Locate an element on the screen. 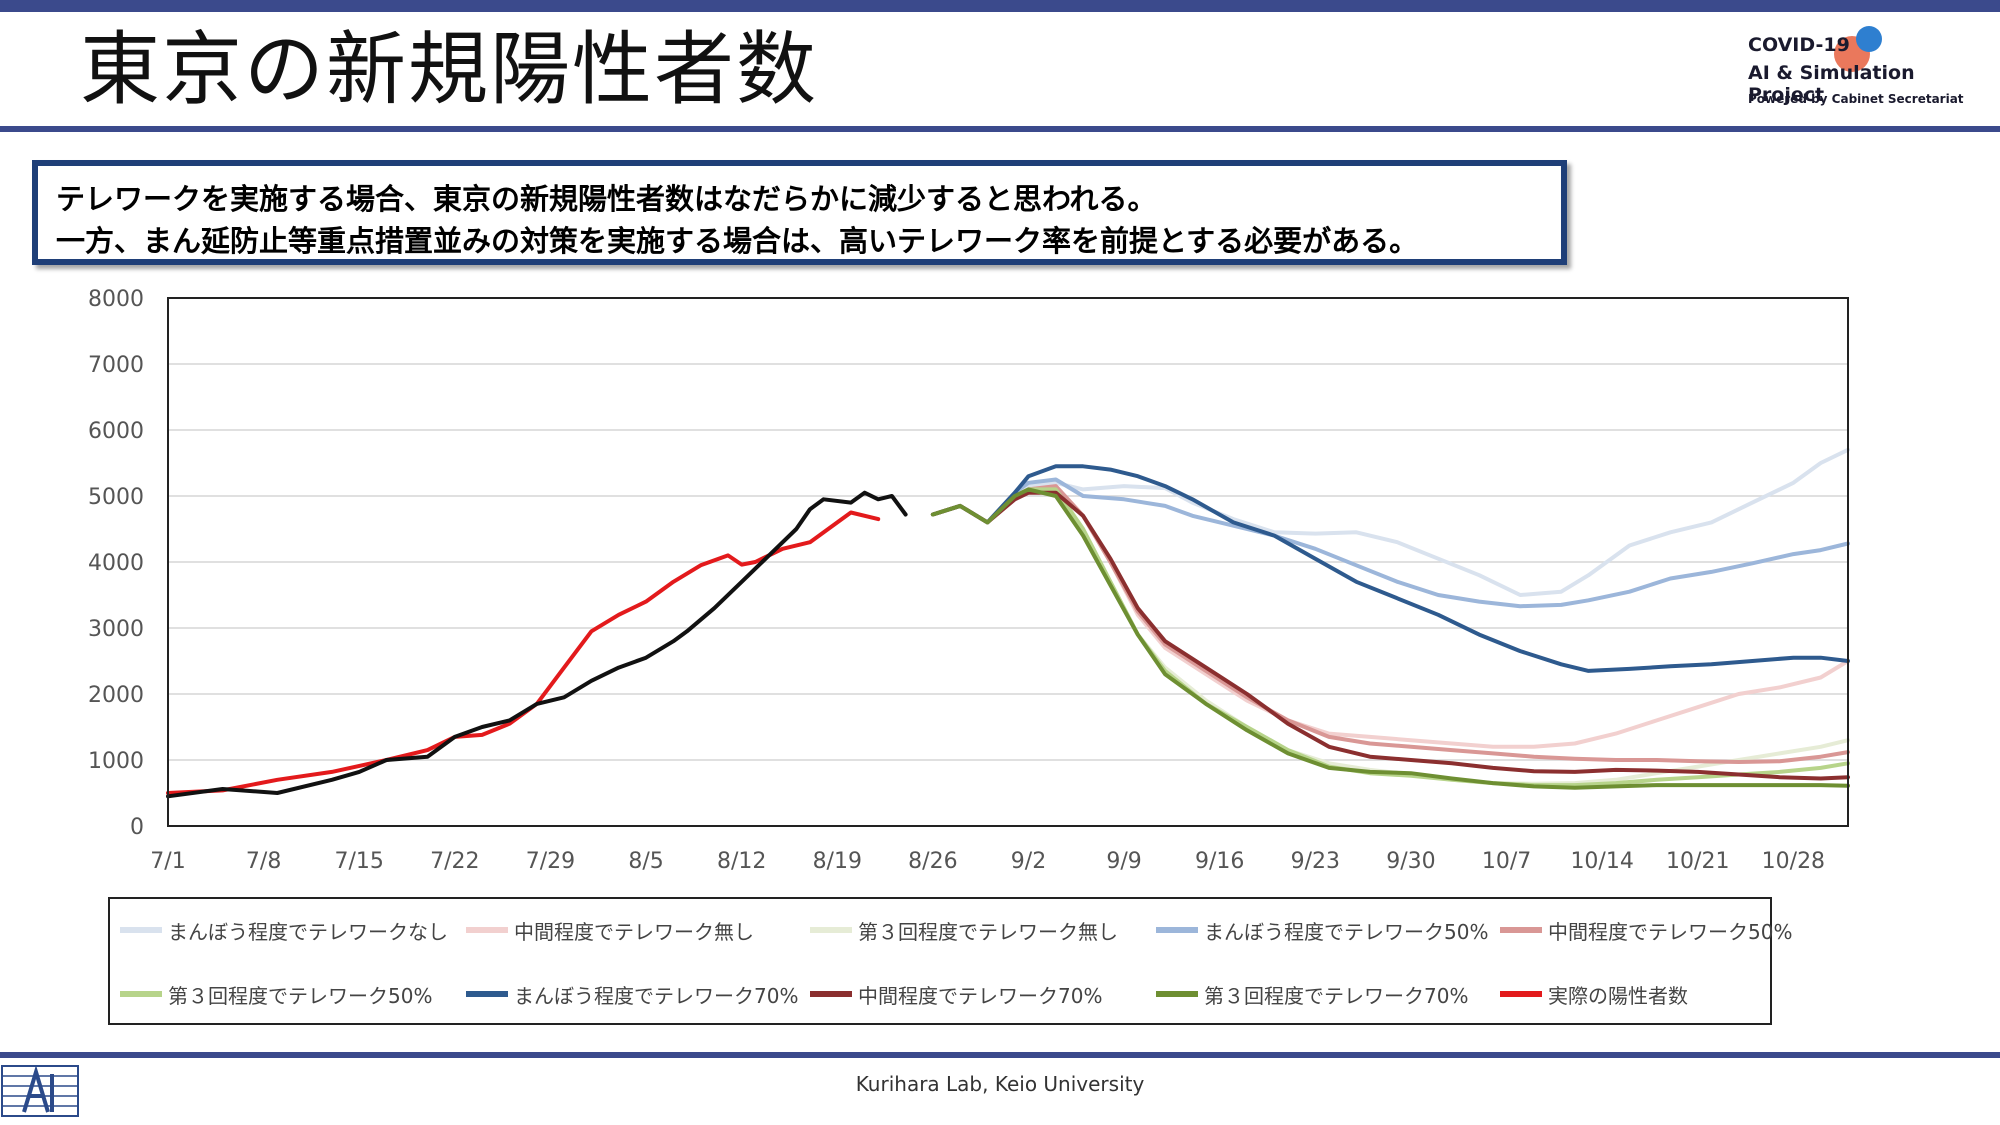  legend-label: 中間程度でテレワーク無し is located at coordinates (634, 931).